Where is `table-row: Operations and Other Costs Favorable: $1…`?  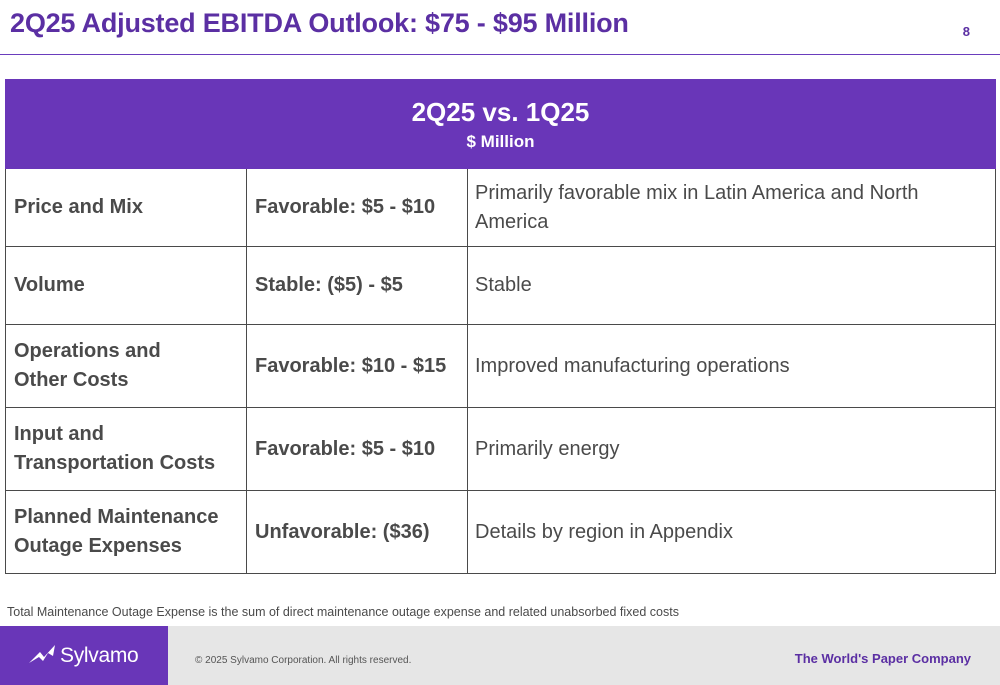 table-row: Operations and Other Costs Favorable: $1… is located at coordinates (500, 366).